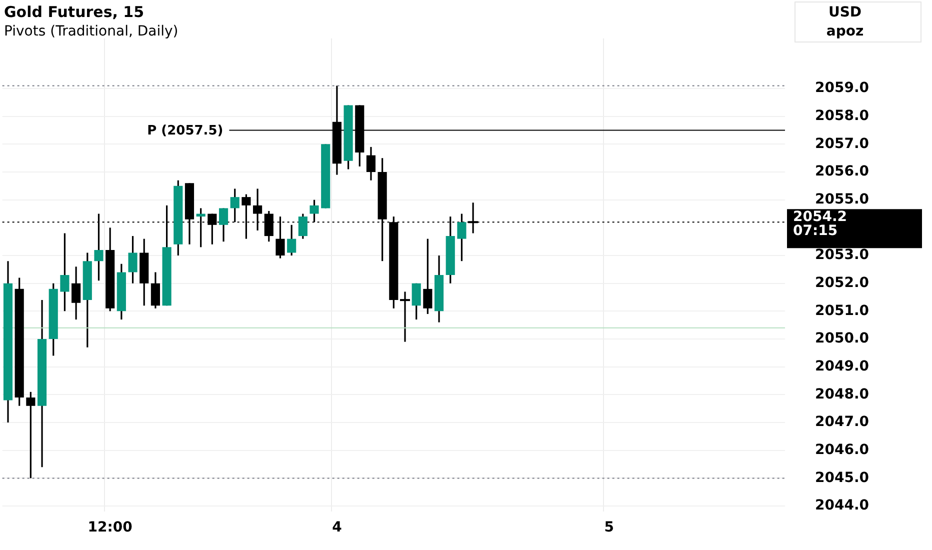  Describe the element at coordinates (110, 528) in the screenshot. I see `x-tick-label: 12:00` at that location.